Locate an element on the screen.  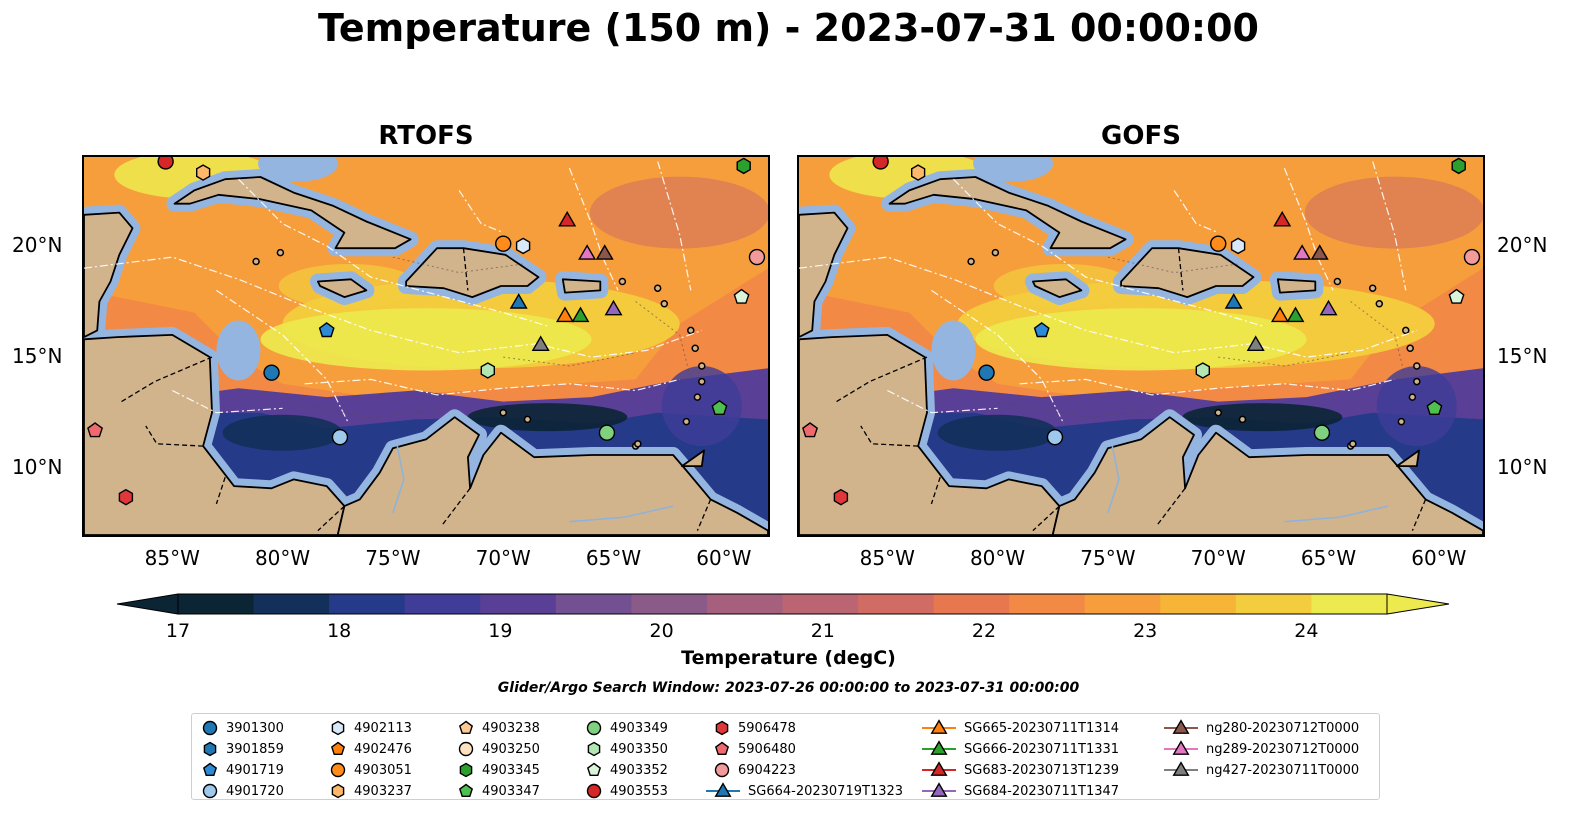
legend-label: 6904223 is located at coordinates (767, 770).